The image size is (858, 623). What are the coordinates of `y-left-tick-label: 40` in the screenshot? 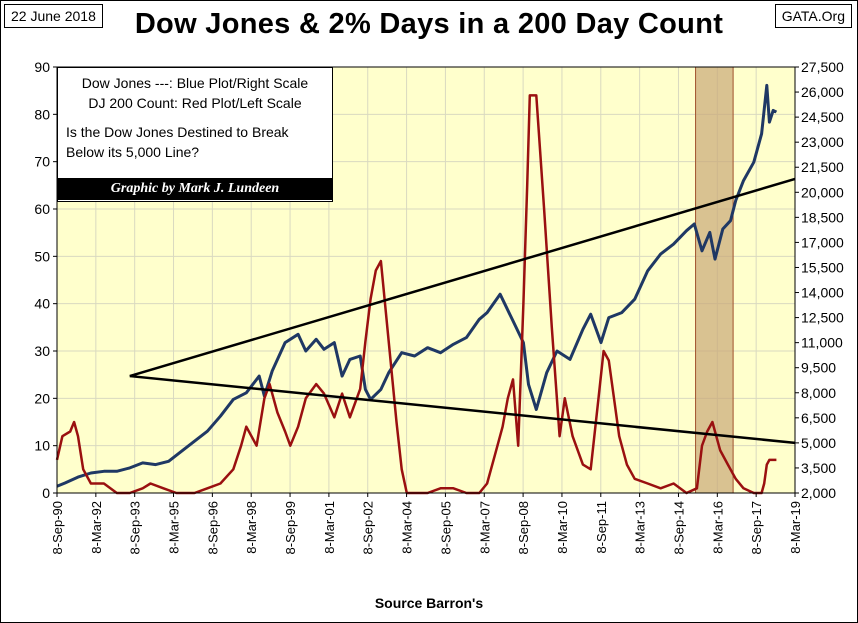 It's located at (42, 304).